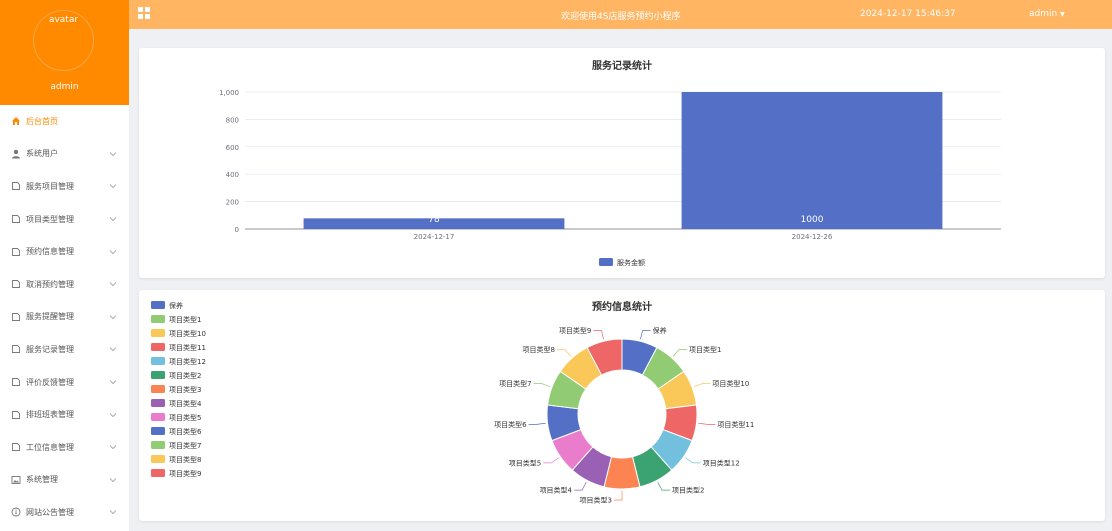 The image size is (1112, 531). What do you see at coordinates (604, 357) in the screenshot?
I see `pie-slice` at bounding box center [604, 357].